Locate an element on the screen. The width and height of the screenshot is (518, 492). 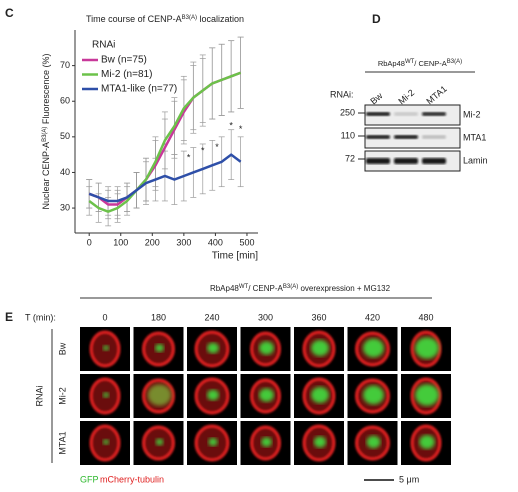
group-label: RNAi is located at coordinates (39, 395).